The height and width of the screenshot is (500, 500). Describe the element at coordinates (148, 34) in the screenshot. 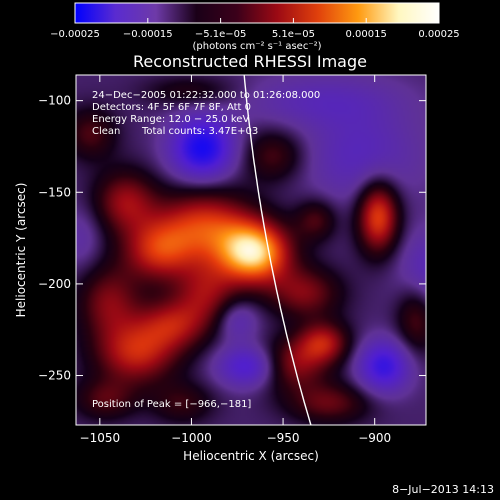

I see `colorbar-tick-label: −0.00015` at that location.